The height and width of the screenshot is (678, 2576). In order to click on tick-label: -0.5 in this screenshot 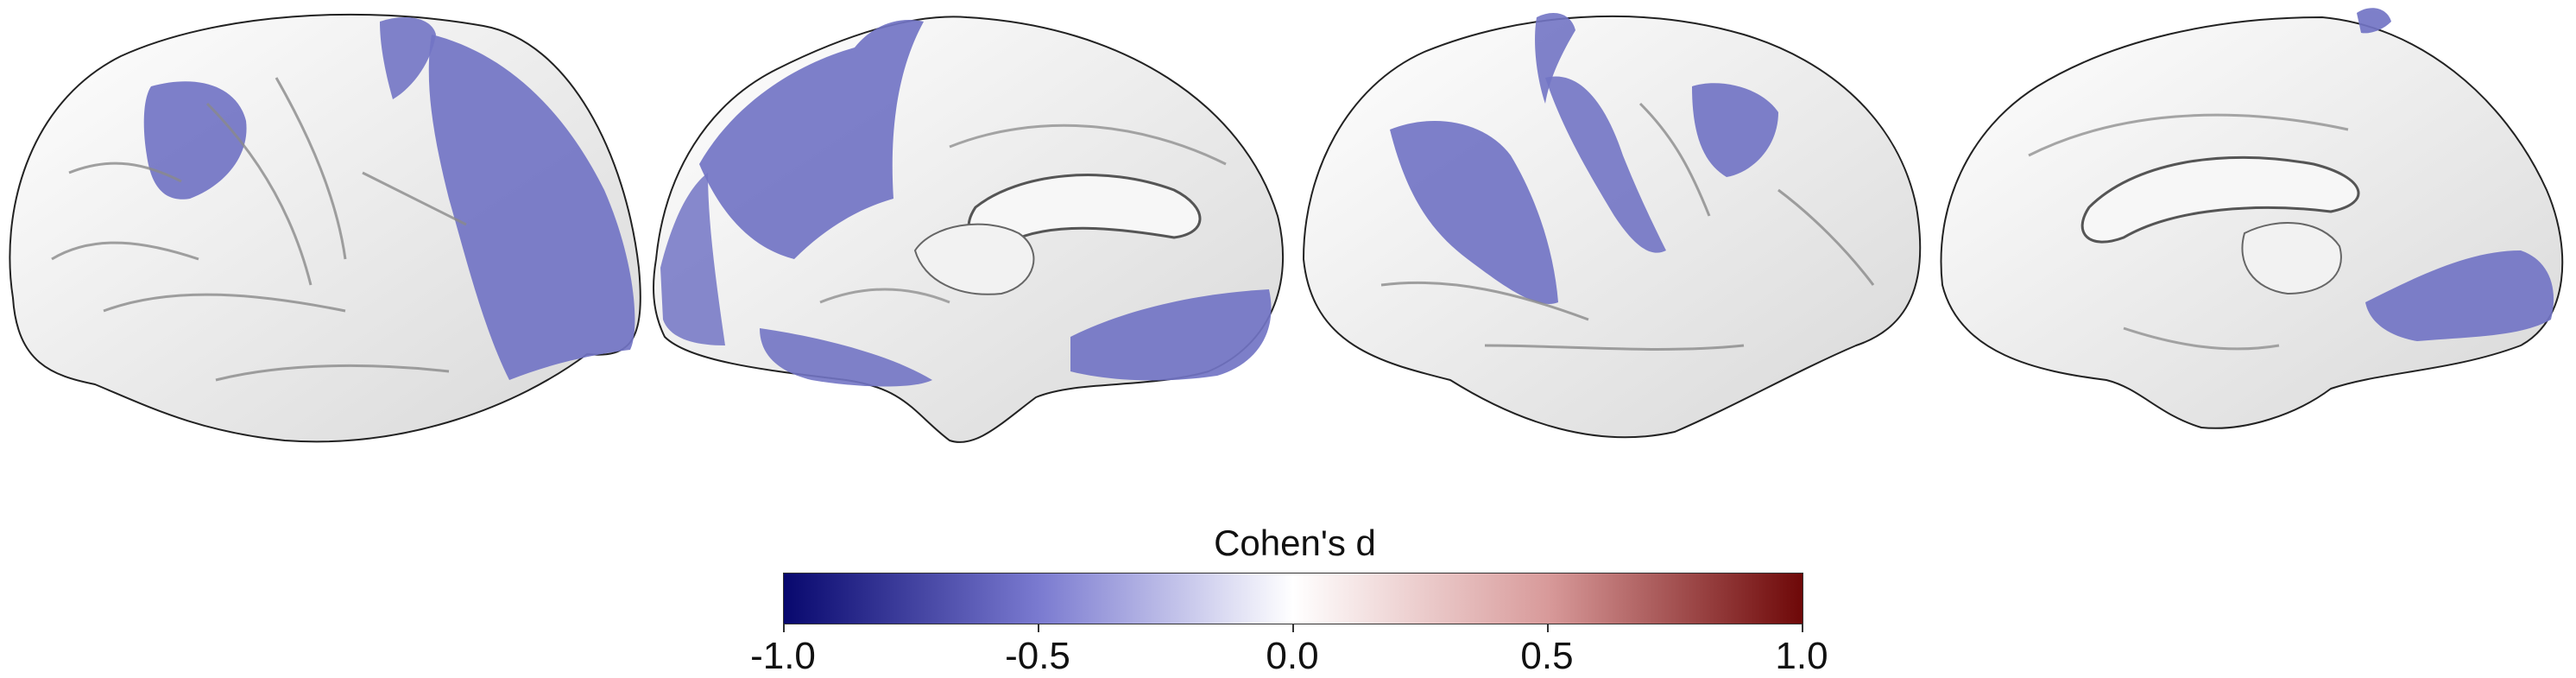, I will do `click(1037, 656)`.